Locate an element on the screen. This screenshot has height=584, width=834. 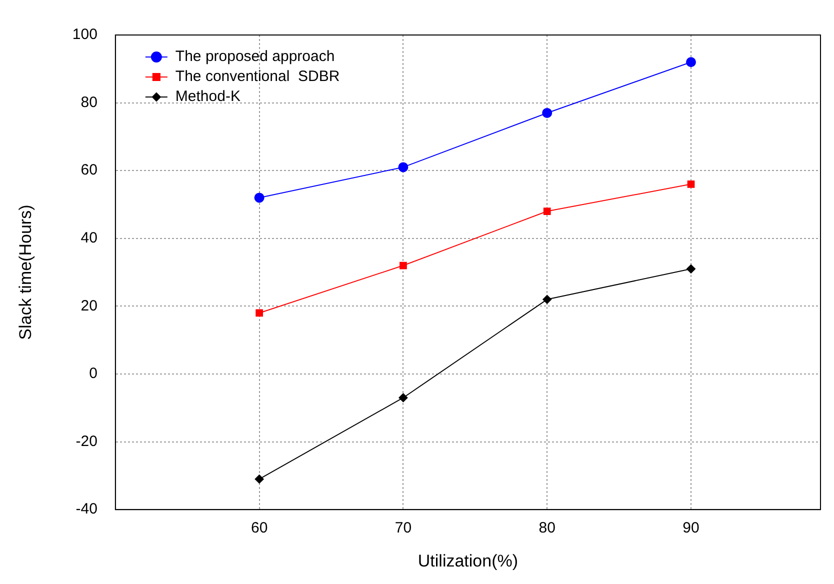
x-tick-label: 90 is located at coordinates (691, 528).